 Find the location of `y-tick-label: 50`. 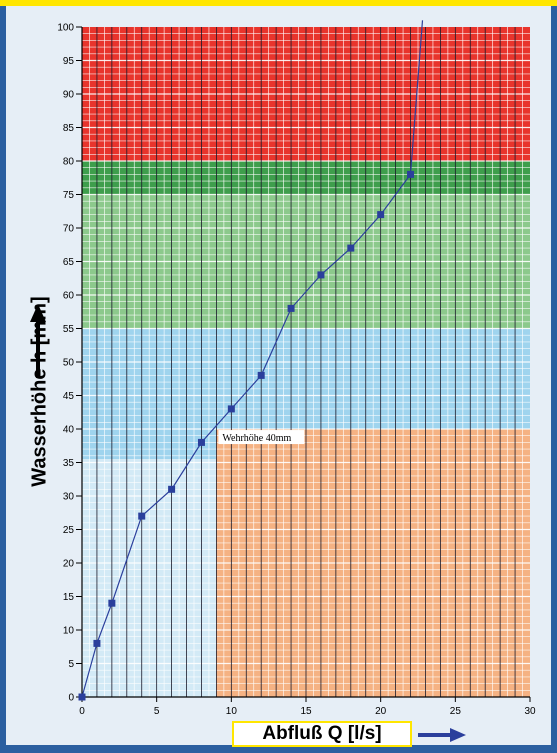

y-tick-label: 50 is located at coordinates (69, 363).